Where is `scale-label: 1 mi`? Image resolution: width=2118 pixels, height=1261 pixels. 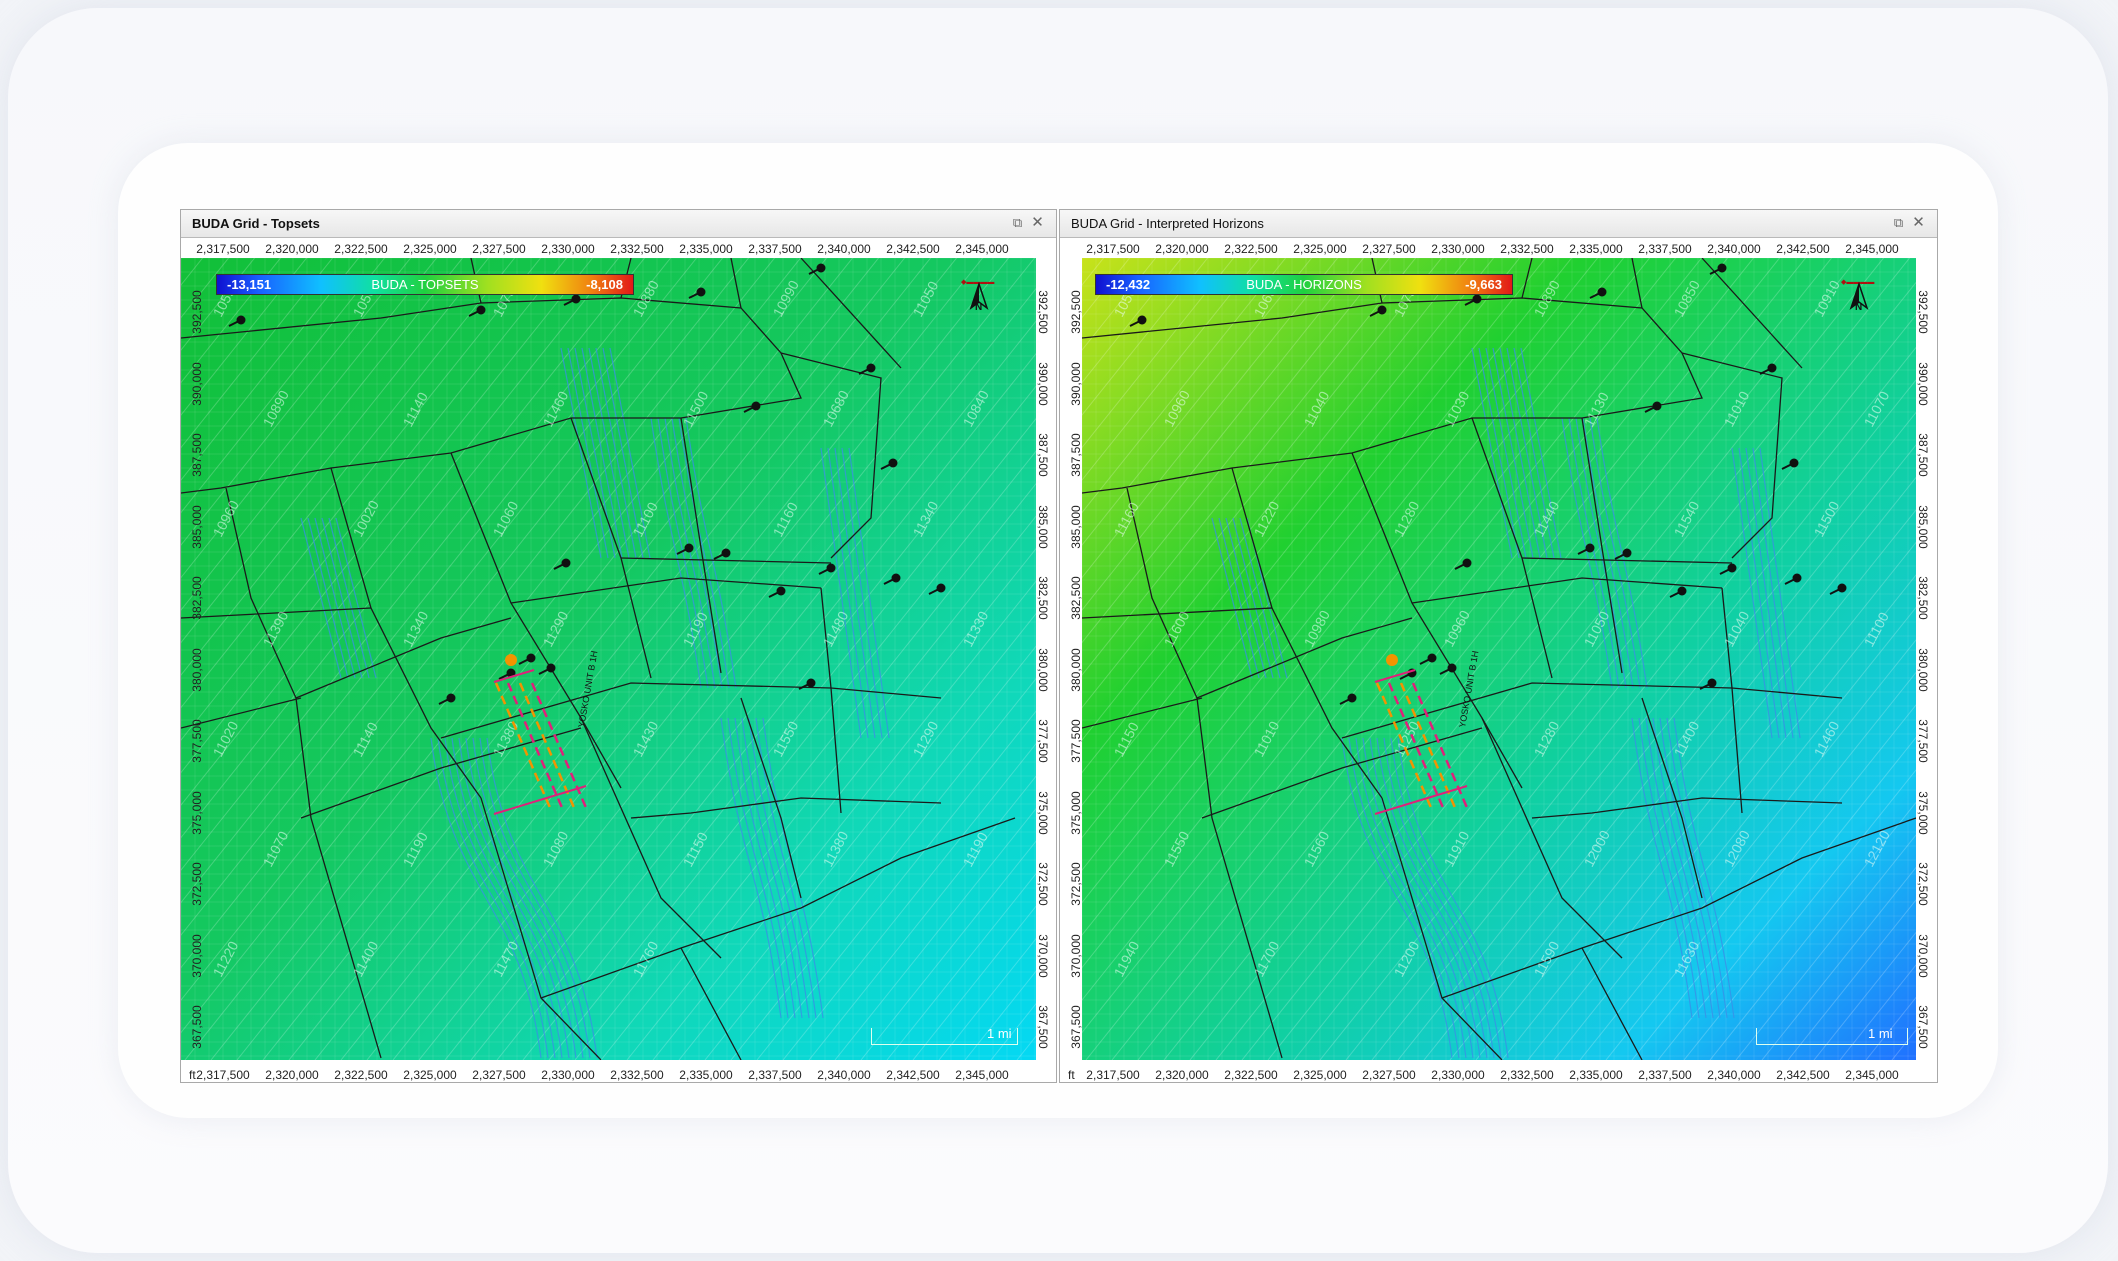
scale-label: 1 mi is located at coordinates (1880, 1033).